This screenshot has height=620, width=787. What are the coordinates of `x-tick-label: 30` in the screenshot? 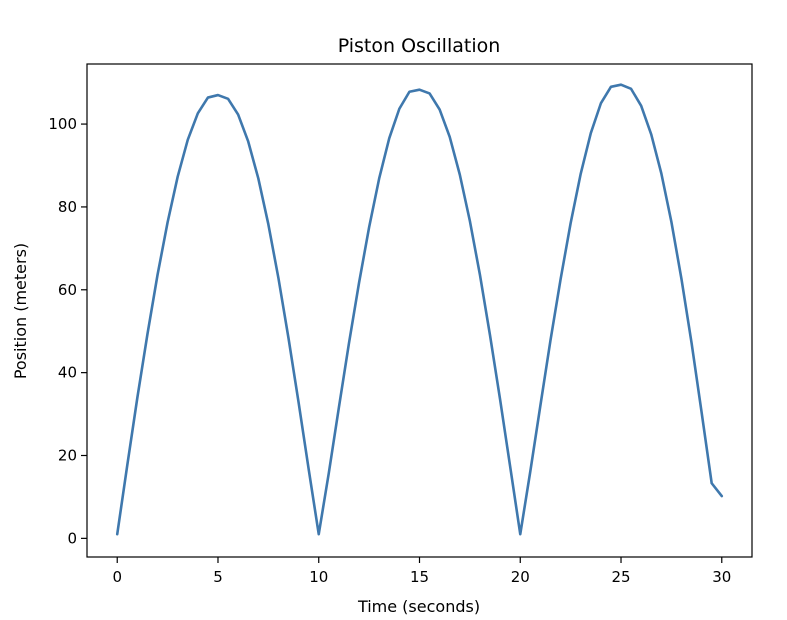 It's located at (721, 577).